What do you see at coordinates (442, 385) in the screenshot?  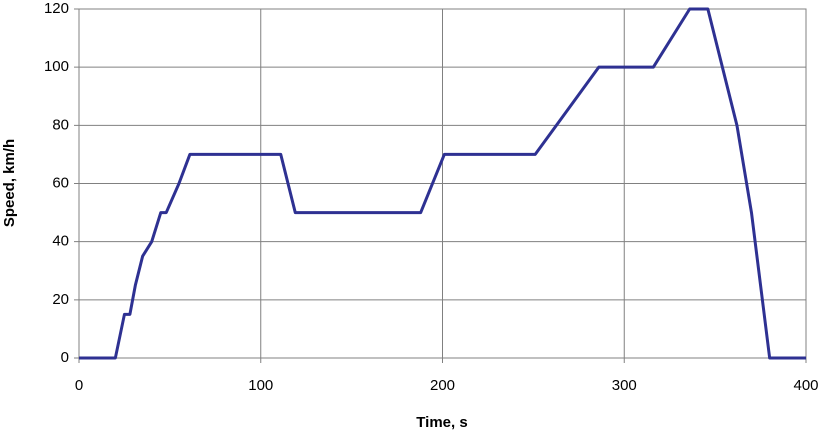 I see `x-tick-label: 200` at bounding box center [442, 385].